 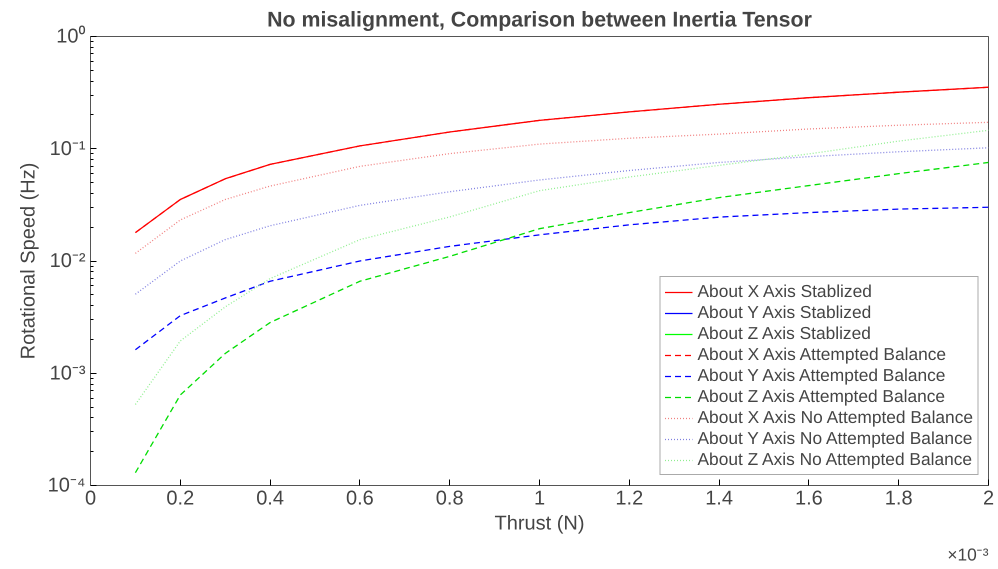 I want to click on y-tick-label: 10⁻³, so click(x=68, y=373).